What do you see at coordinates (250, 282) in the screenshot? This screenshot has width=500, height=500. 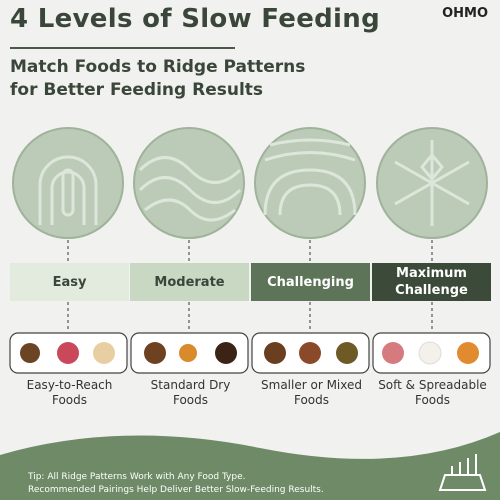 I see `level-bar` at bounding box center [250, 282].